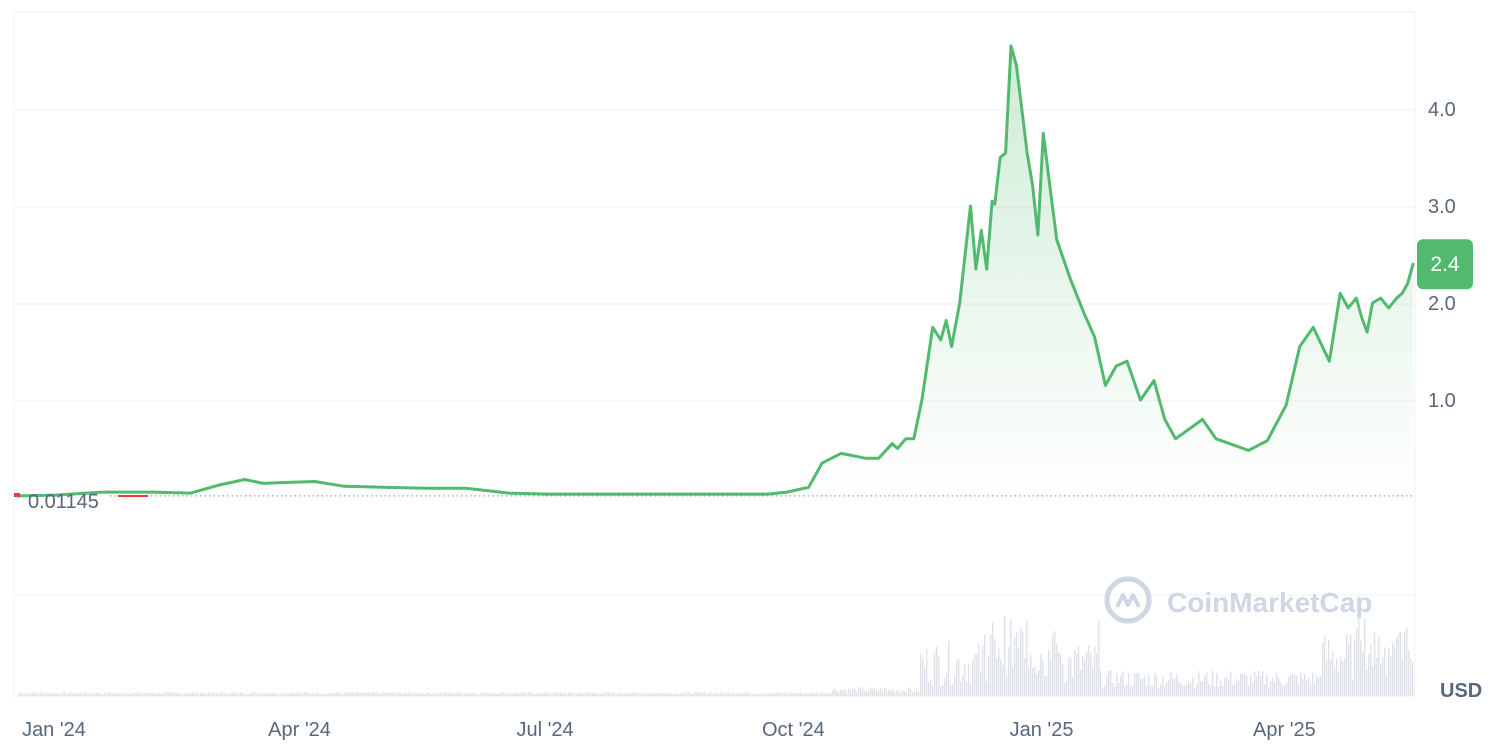 This screenshot has width=1502, height=747. What do you see at coordinates (1238, 600) in the screenshot?
I see `watermark: CoinMarketCap` at bounding box center [1238, 600].